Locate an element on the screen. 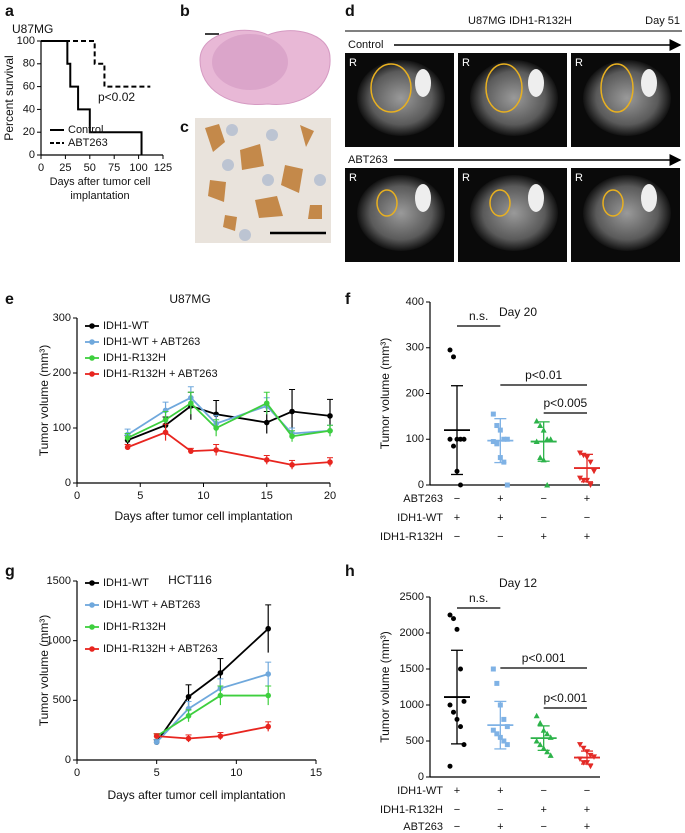 The height and width of the screenshot is (833, 685). side-marker: R is located at coordinates (579, 63).